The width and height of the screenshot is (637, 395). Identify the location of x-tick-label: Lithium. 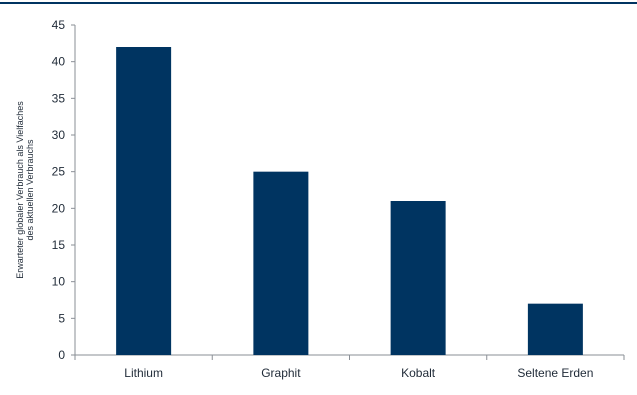
(143, 373).